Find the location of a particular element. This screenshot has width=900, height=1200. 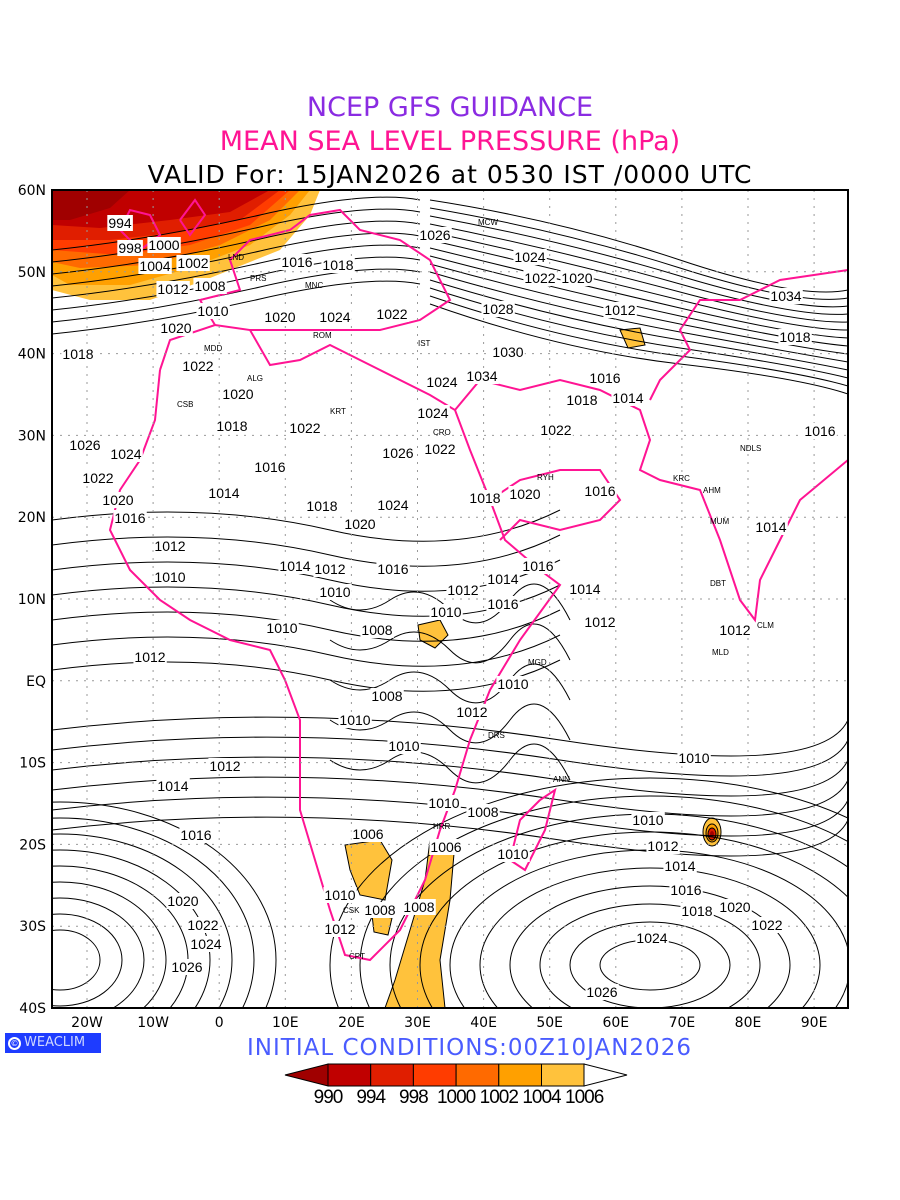

isobar-label: 1030 is located at coordinates (507, 352).